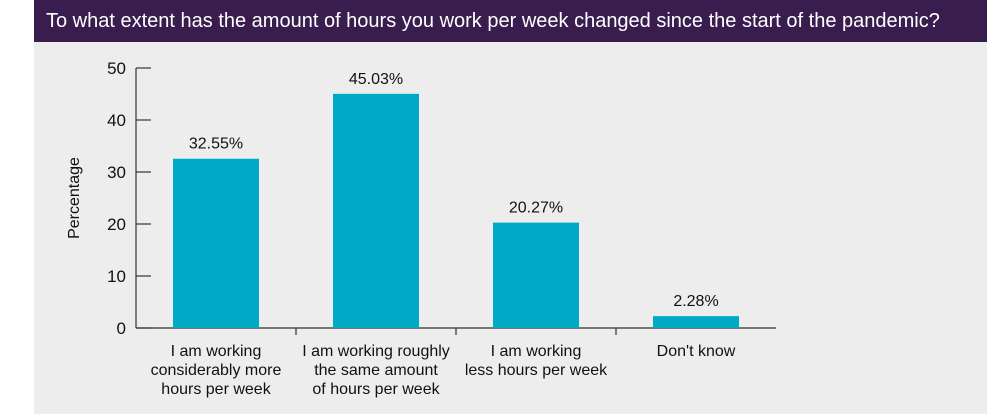  Describe the element at coordinates (376, 79) in the screenshot. I see `data-label: 45.03%` at that location.